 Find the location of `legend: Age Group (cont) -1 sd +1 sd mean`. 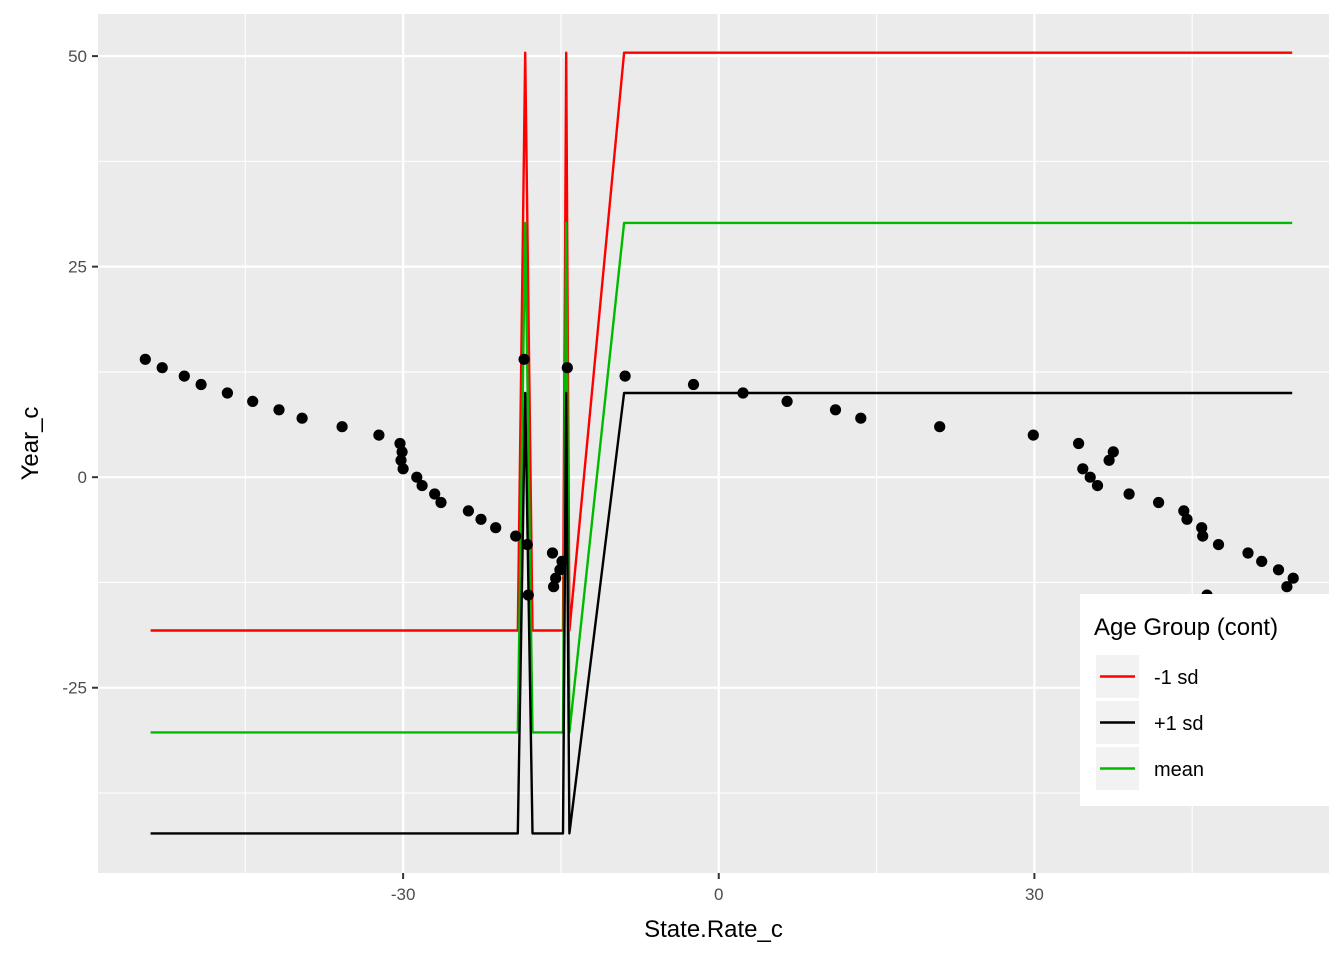

legend: Age Group (cont) -1 sd +1 sd mean is located at coordinates (1205, 700).